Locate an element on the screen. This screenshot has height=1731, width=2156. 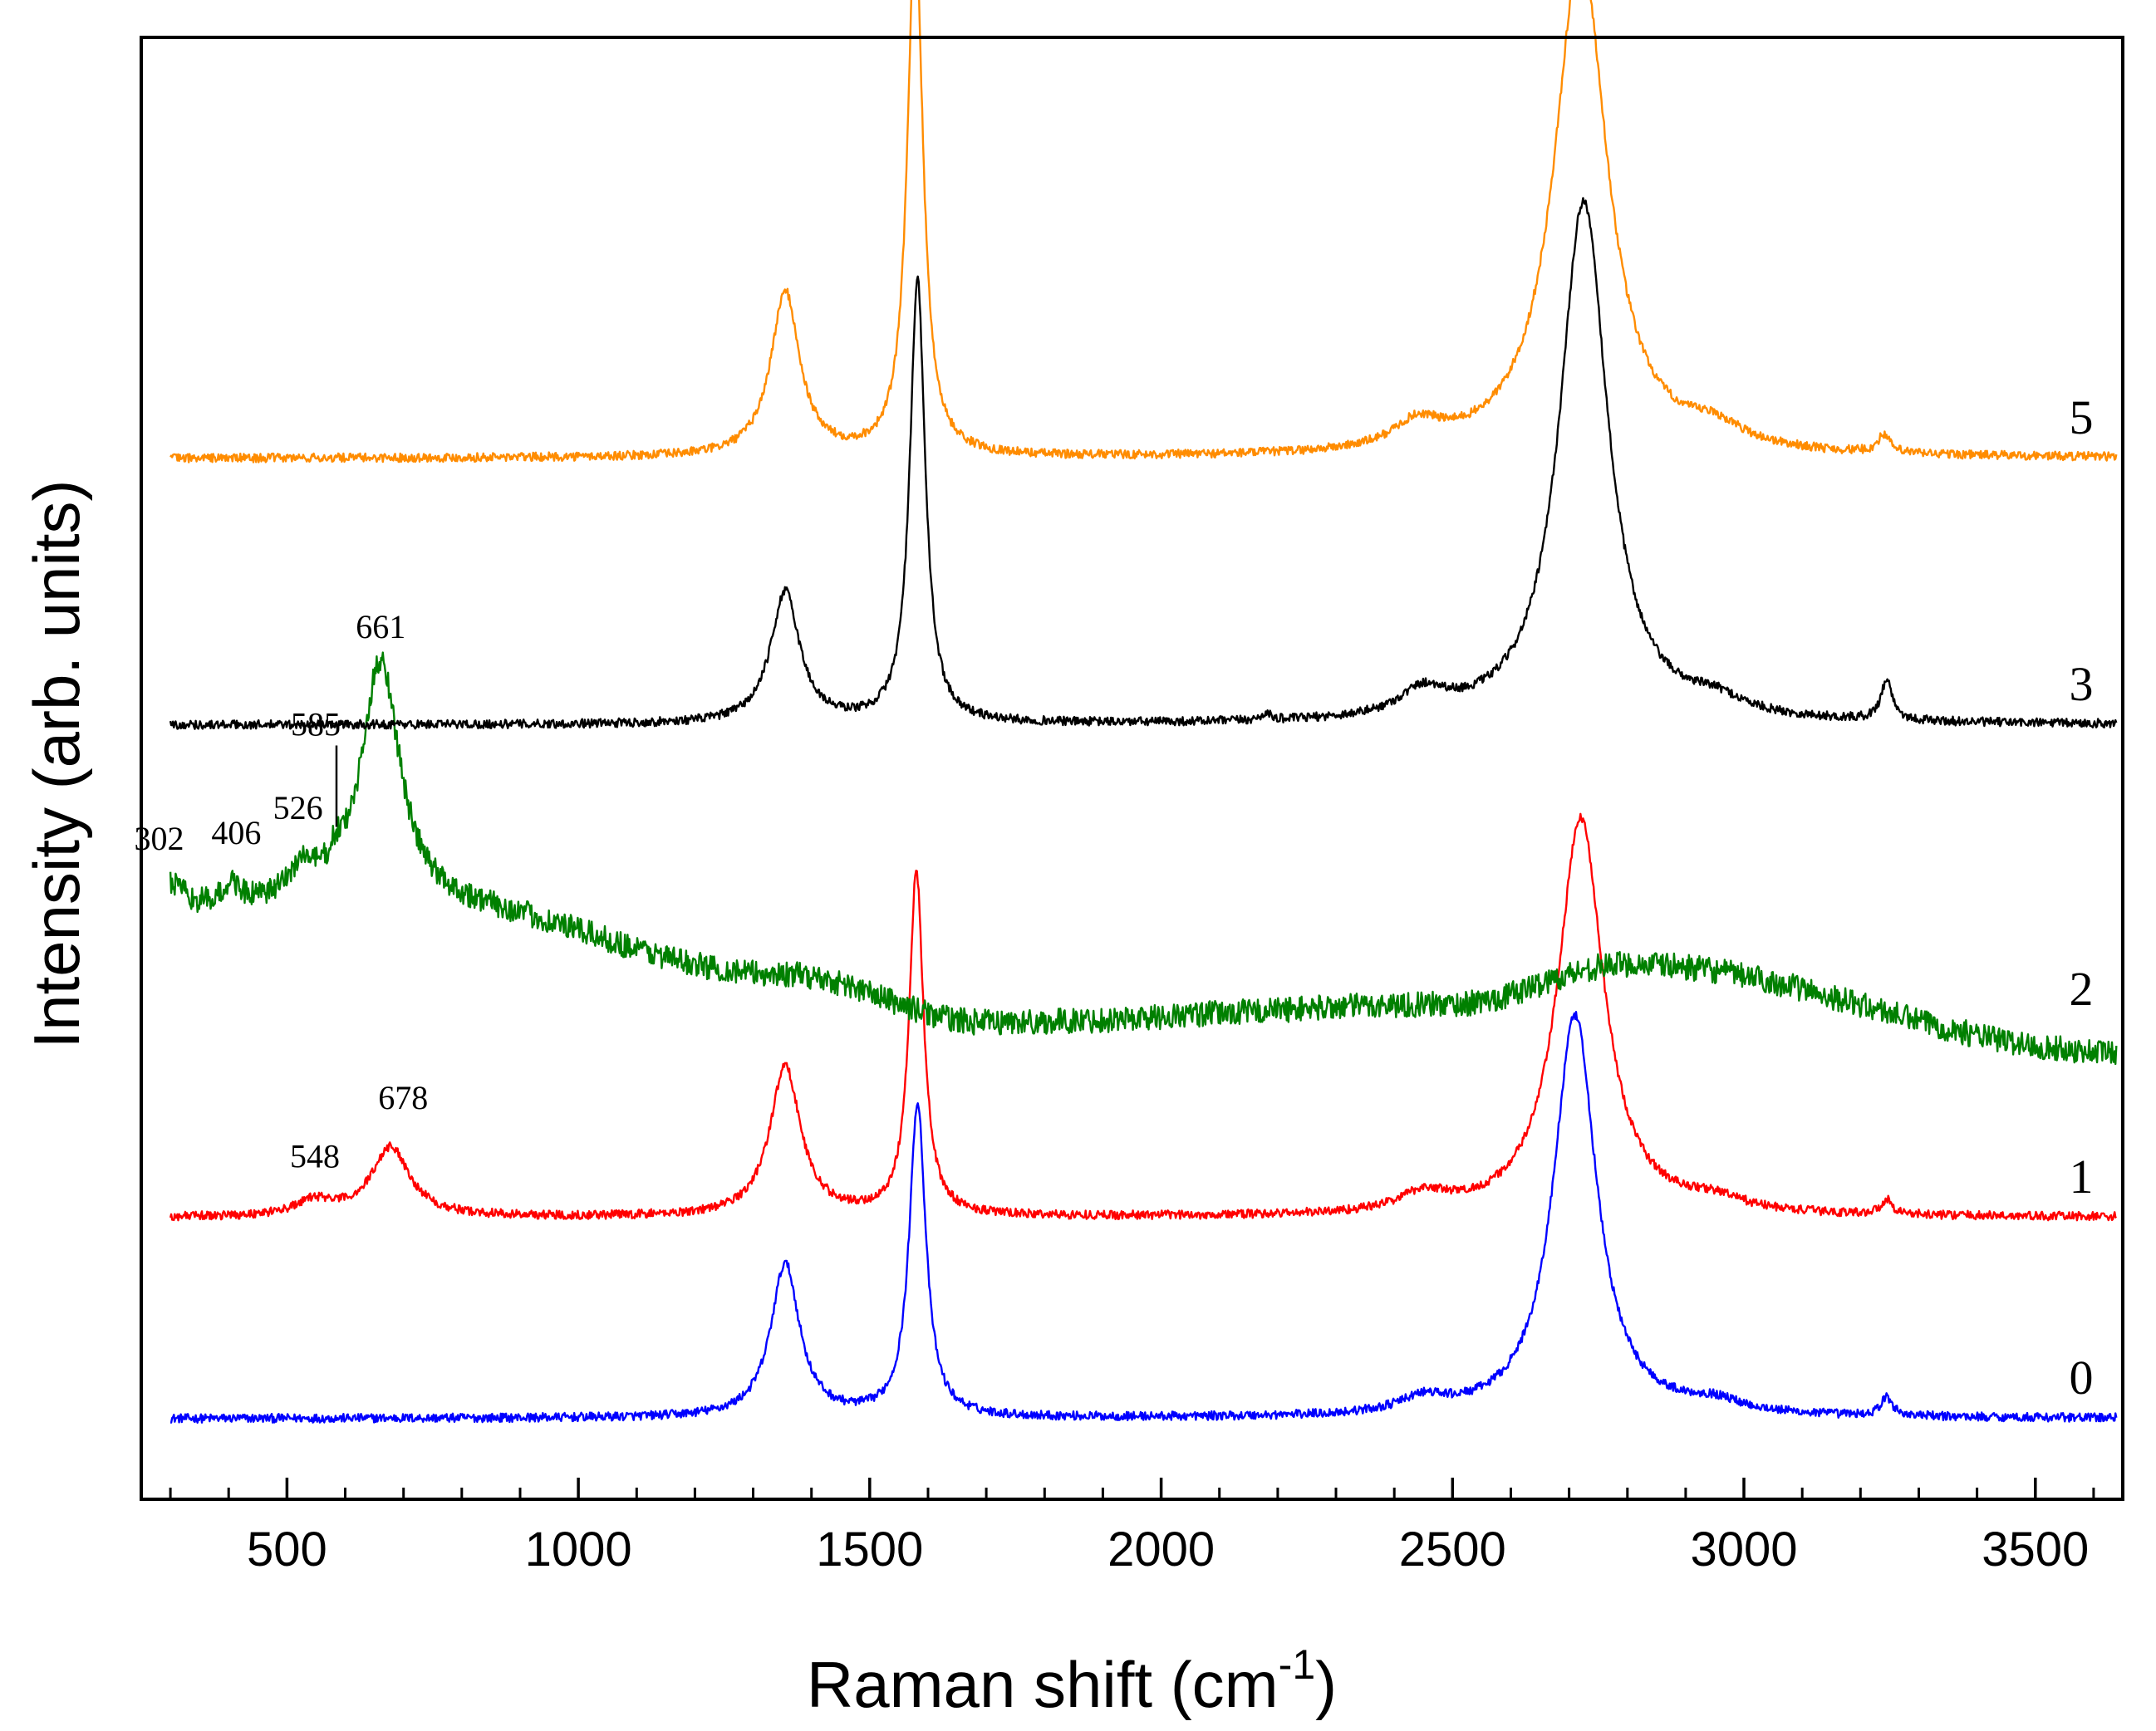
peak-annotation-678: 678 is located at coordinates (403, 1097).